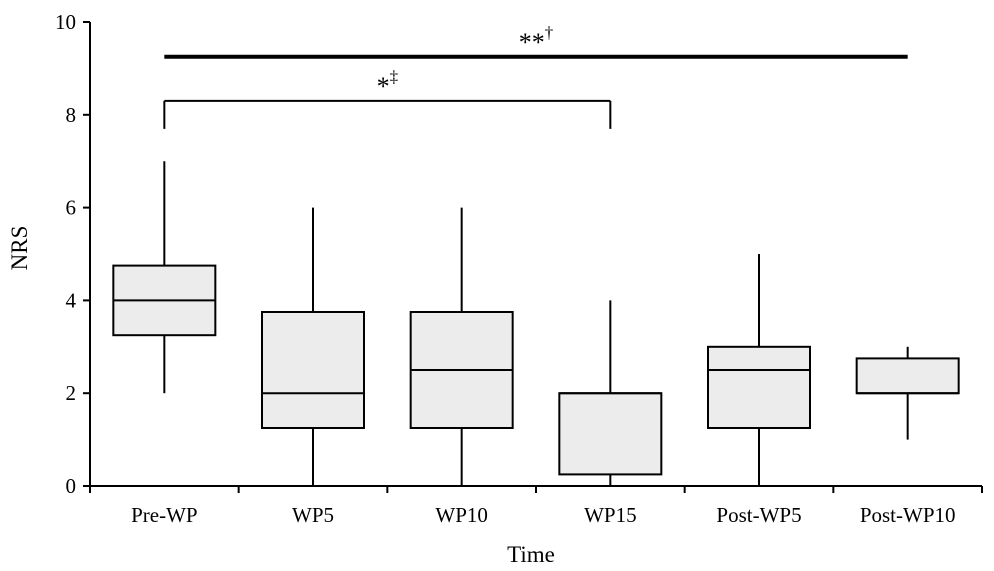  I want to click on y-axis-title: NRS, so click(19, 248).